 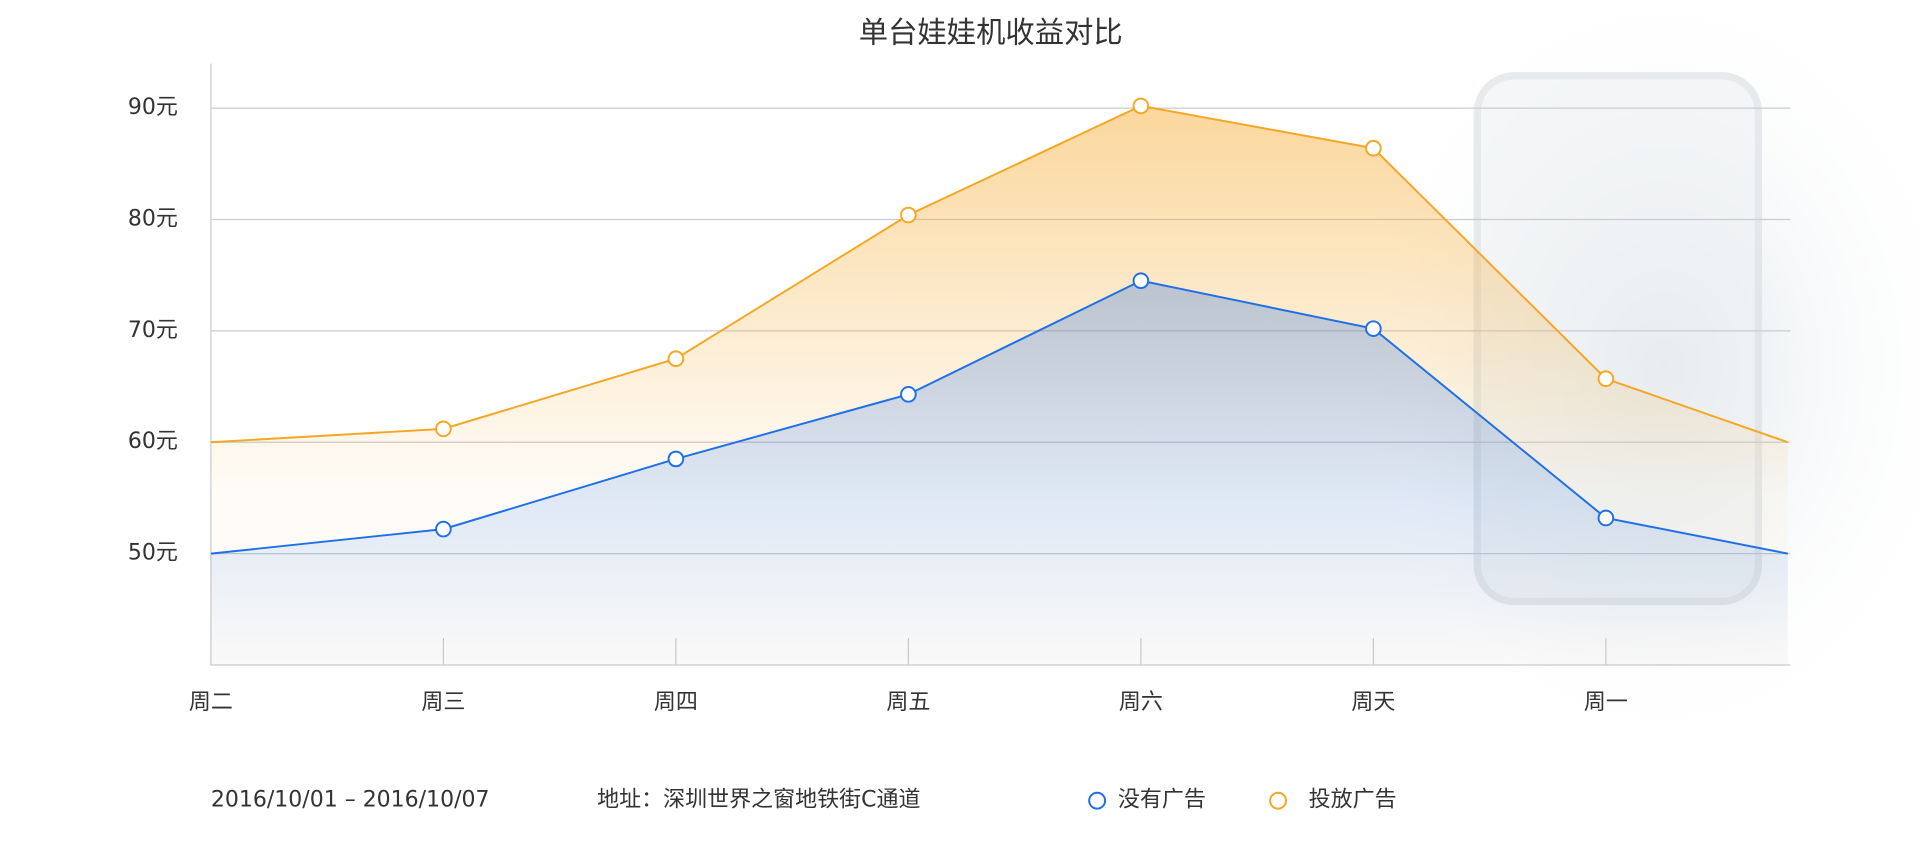 I want to click on x-tick-label: 周一, so click(x=1606, y=702).